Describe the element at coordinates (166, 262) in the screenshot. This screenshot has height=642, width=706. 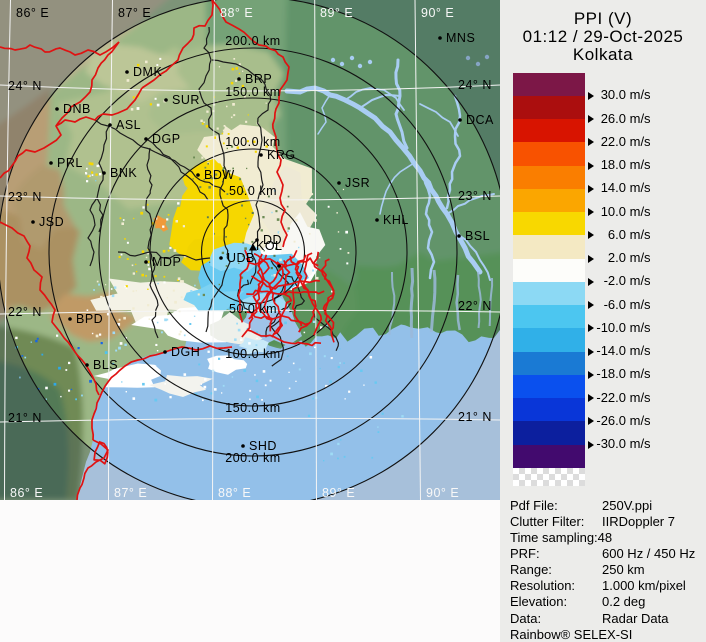
I see `svg-text: MDP` at that location.